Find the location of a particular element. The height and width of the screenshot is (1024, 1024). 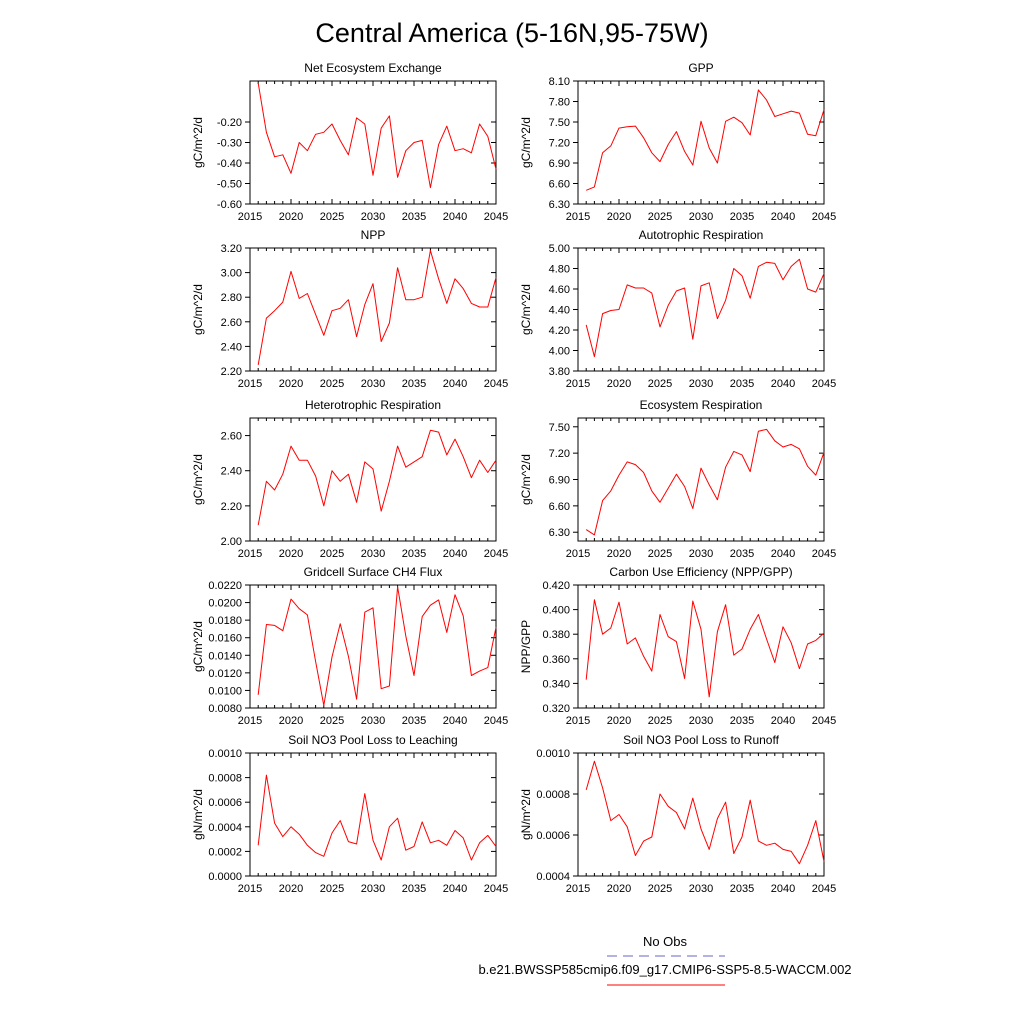

y-tick-label: 4.20 is located at coordinates (559, 331).